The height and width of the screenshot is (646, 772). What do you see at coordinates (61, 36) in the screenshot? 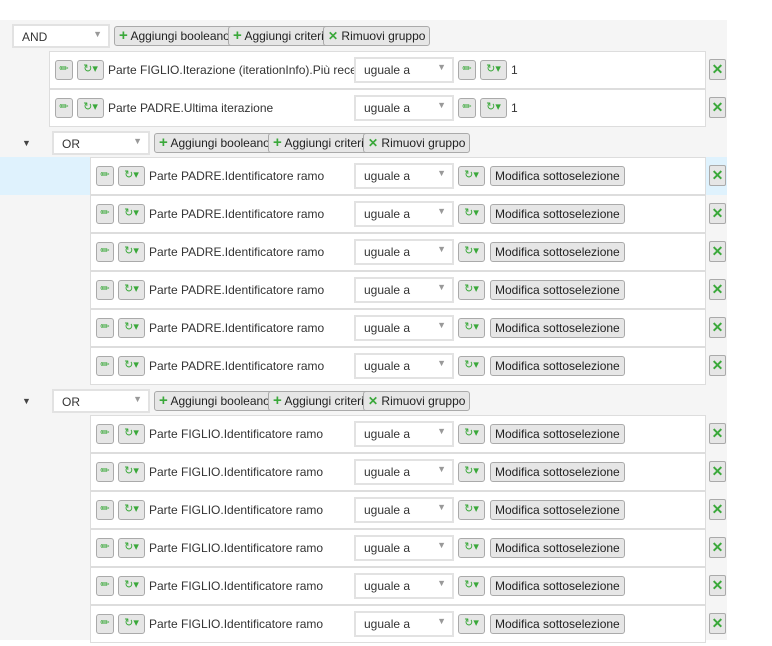
I see `operator-select: AND ▼` at bounding box center [61, 36].